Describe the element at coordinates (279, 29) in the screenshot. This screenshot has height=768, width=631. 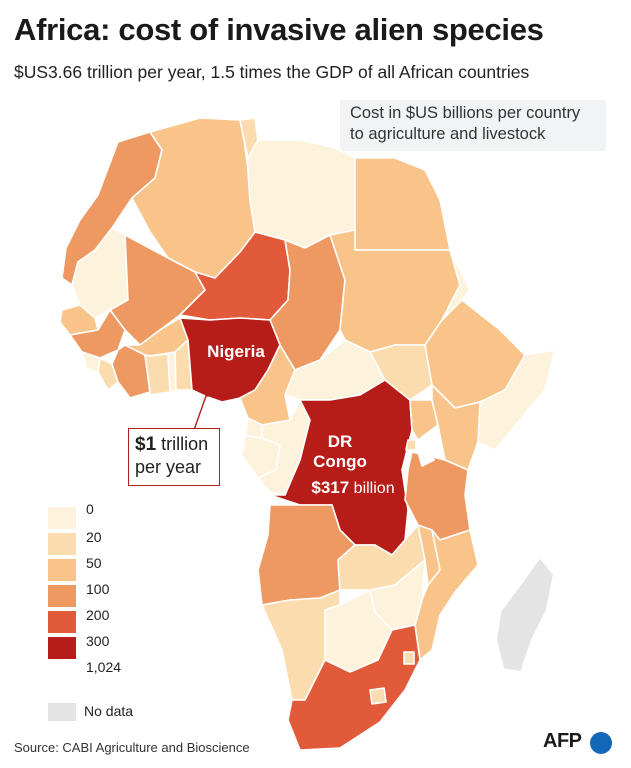
I see `page-title: Africa: cost of invasive alien species` at that location.